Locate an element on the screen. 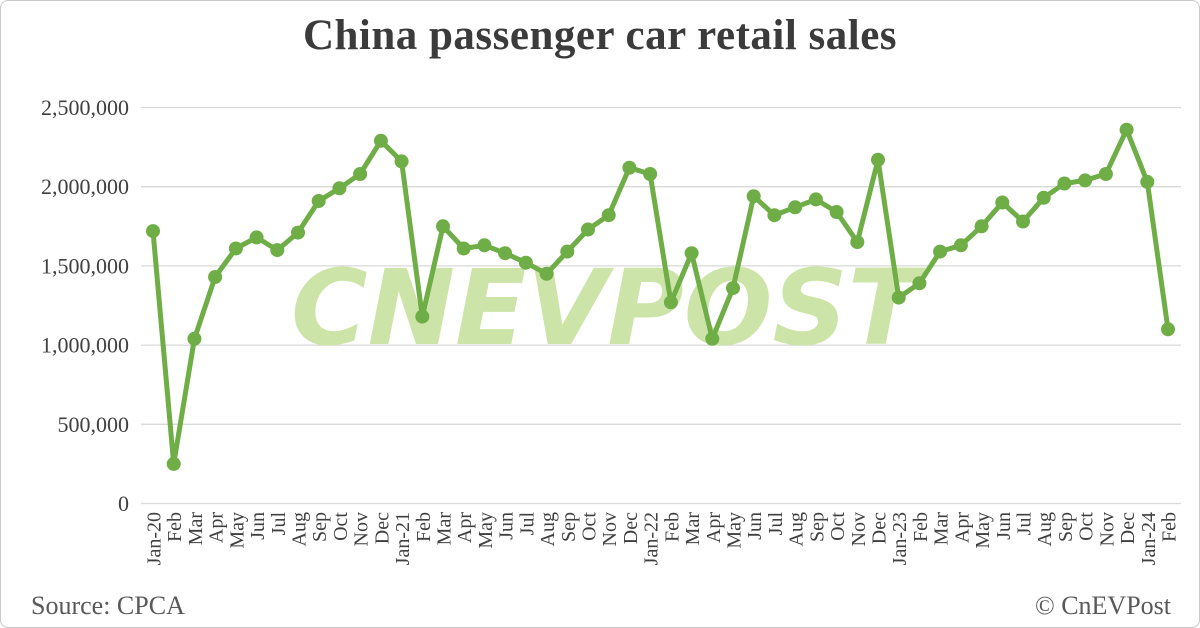  x-axis-tick-label: Jan-22 is located at coordinates (652, 538).